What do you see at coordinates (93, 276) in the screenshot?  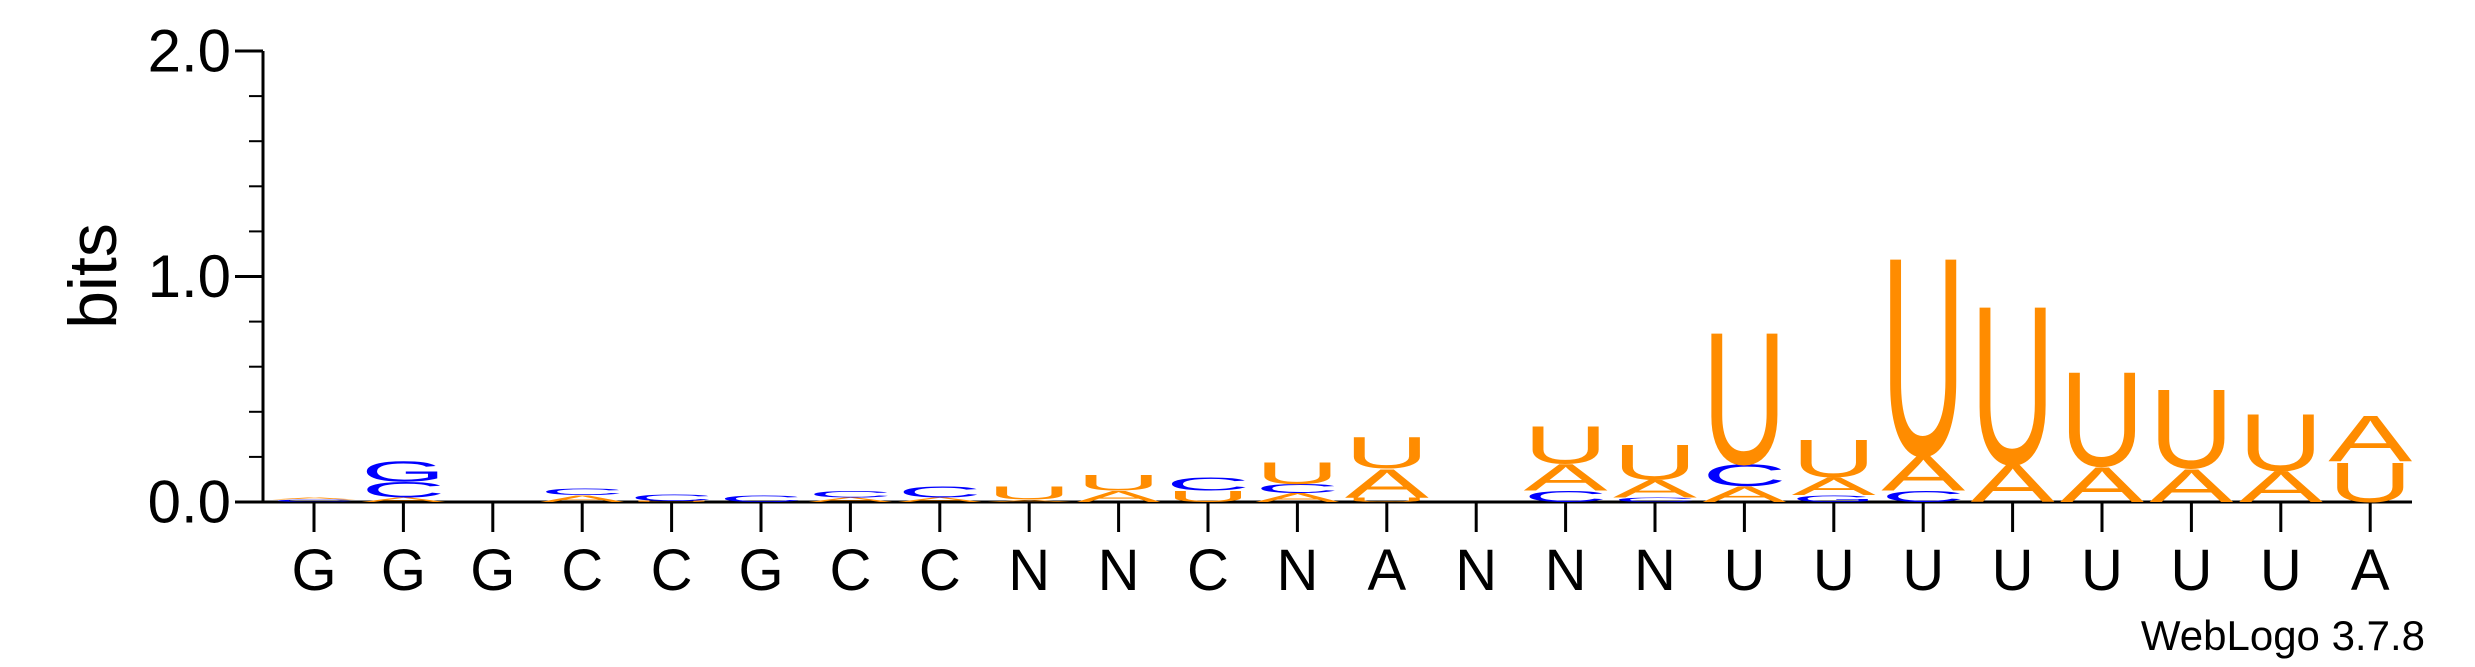 I see `y-axis-label: bits` at bounding box center [93, 276].